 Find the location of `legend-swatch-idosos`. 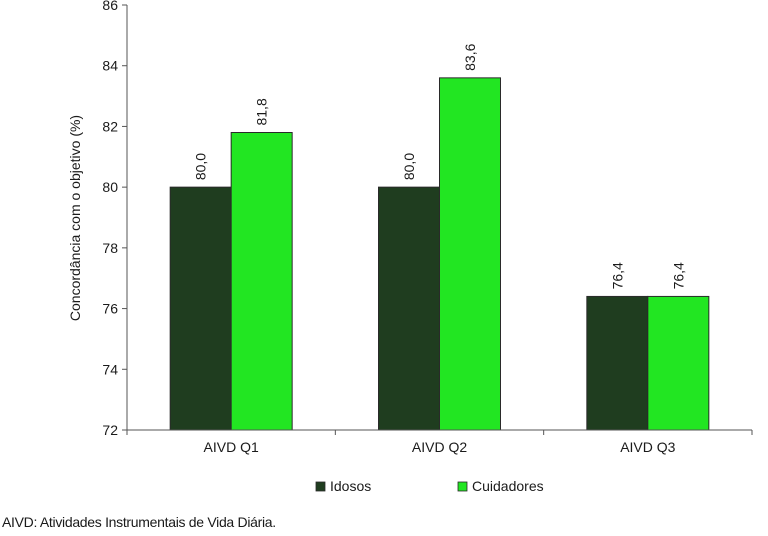

legend-swatch-idosos is located at coordinates (320, 486).